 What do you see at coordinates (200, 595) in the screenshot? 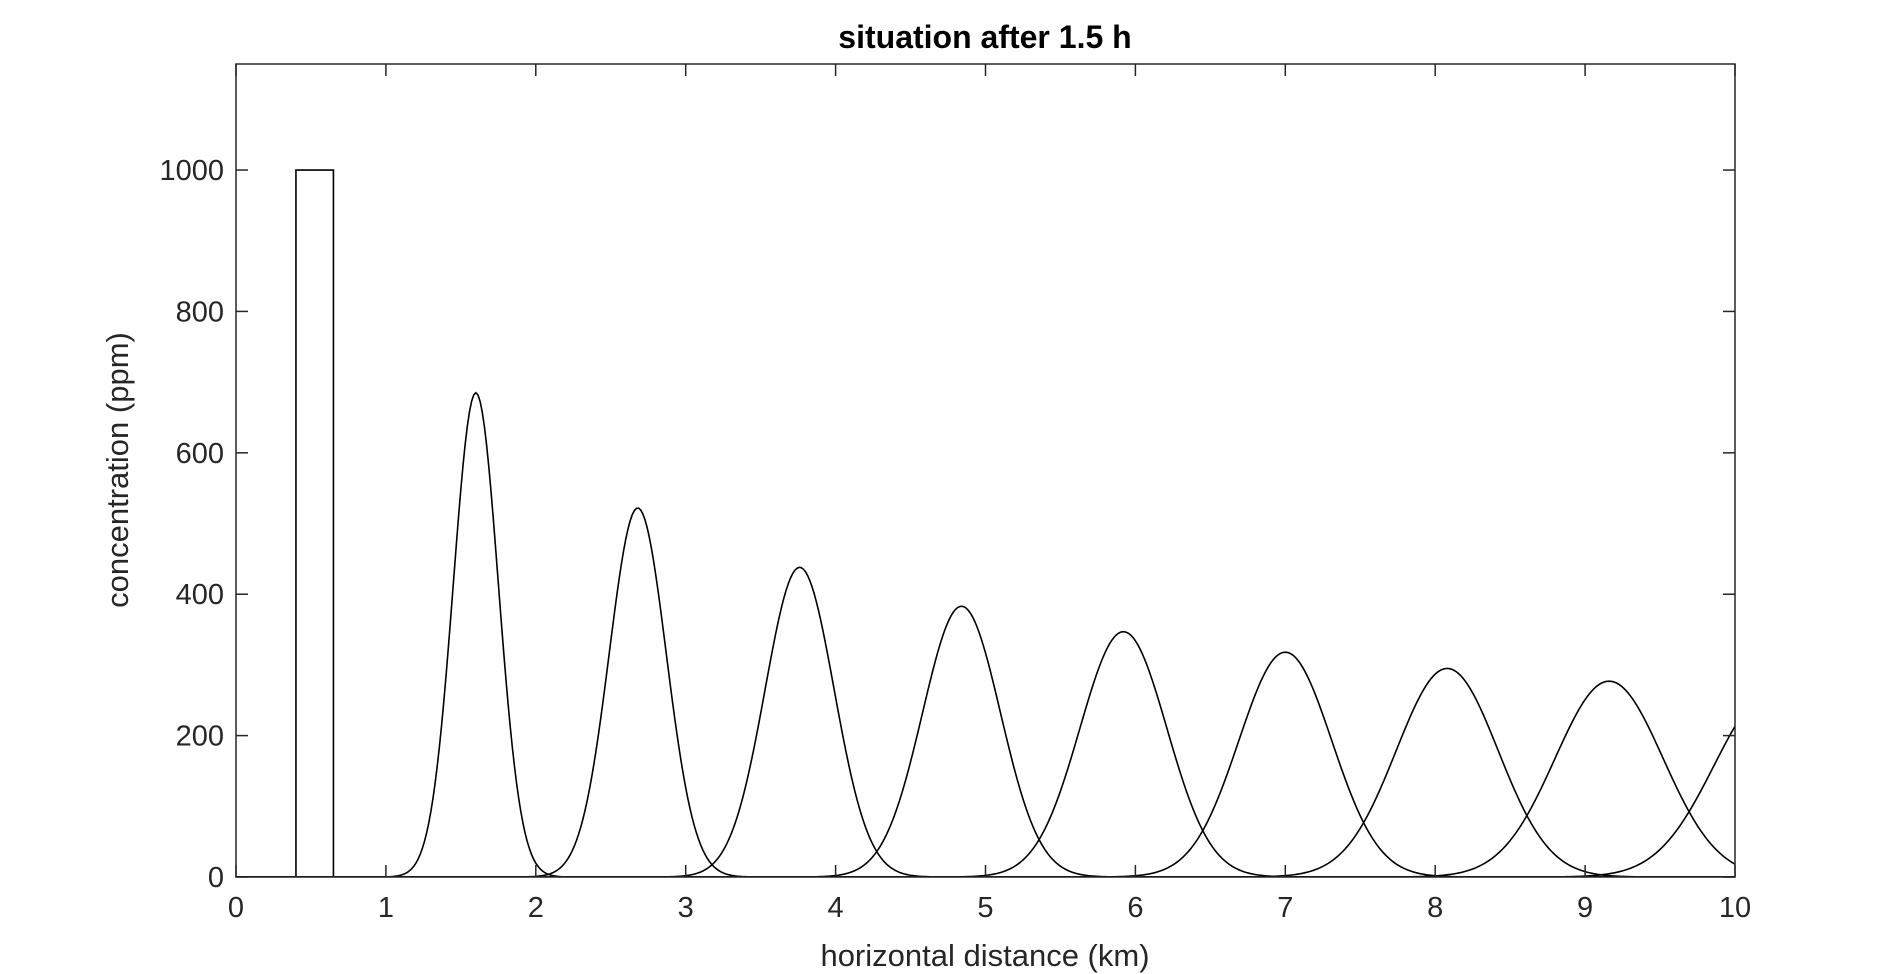
I see `y-tick-label: 400` at bounding box center [200, 595].